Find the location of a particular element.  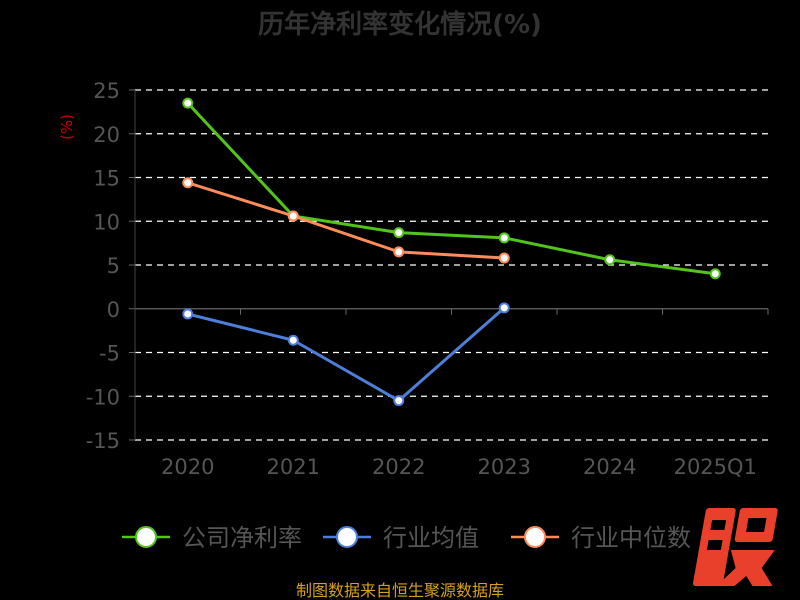

y-tick-label: 5 is located at coordinates (113, 266).